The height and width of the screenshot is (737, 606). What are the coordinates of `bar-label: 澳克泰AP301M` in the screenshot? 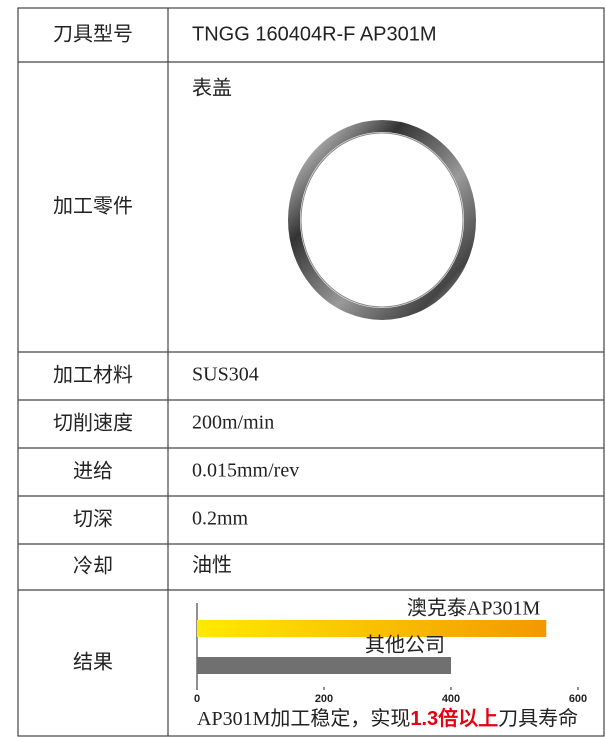 It's located at (474, 608).